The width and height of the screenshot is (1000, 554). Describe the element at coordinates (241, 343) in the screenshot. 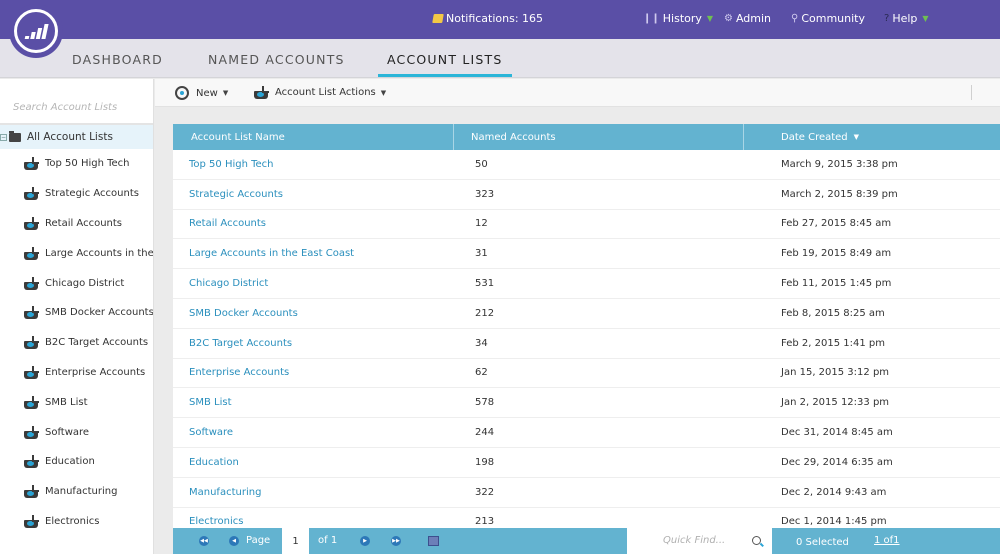

I see `account-list-name-link: B2C Target Accounts` at that location.